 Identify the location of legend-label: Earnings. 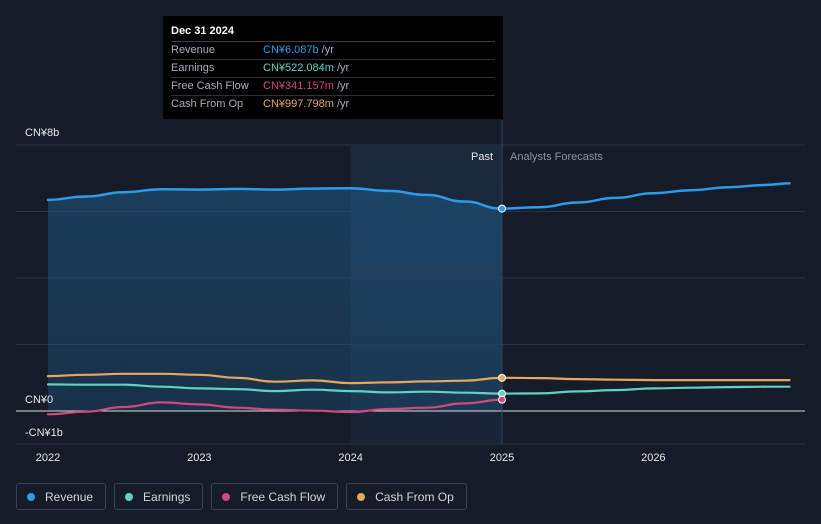
(167, 496).